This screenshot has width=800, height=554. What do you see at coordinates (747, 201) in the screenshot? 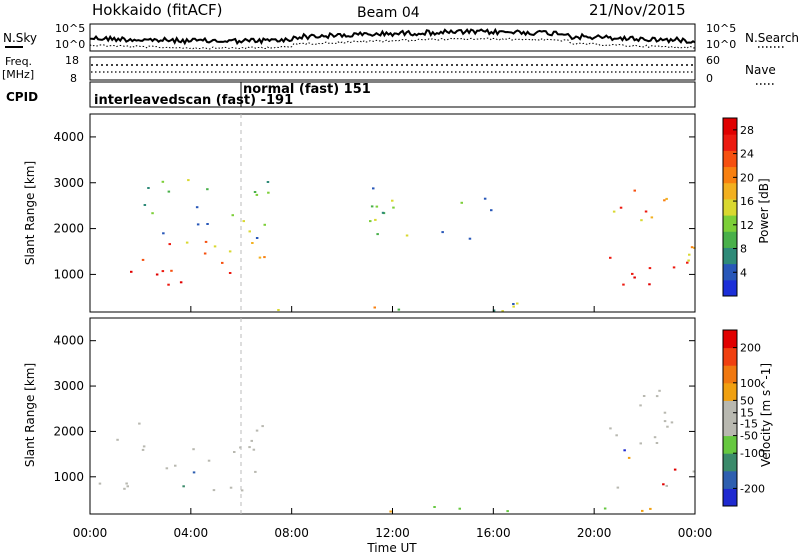
I see `colorbar-tick-label: 16` at bounding box center [747, 201].